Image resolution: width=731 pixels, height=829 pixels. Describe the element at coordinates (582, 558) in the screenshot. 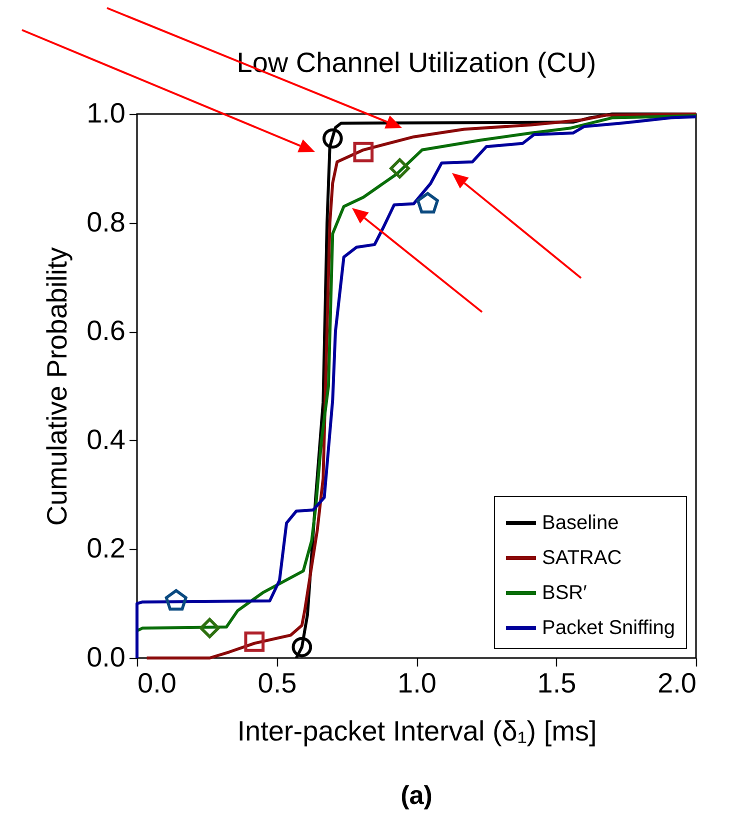

I see `legend-label: SATRAC` at that location.